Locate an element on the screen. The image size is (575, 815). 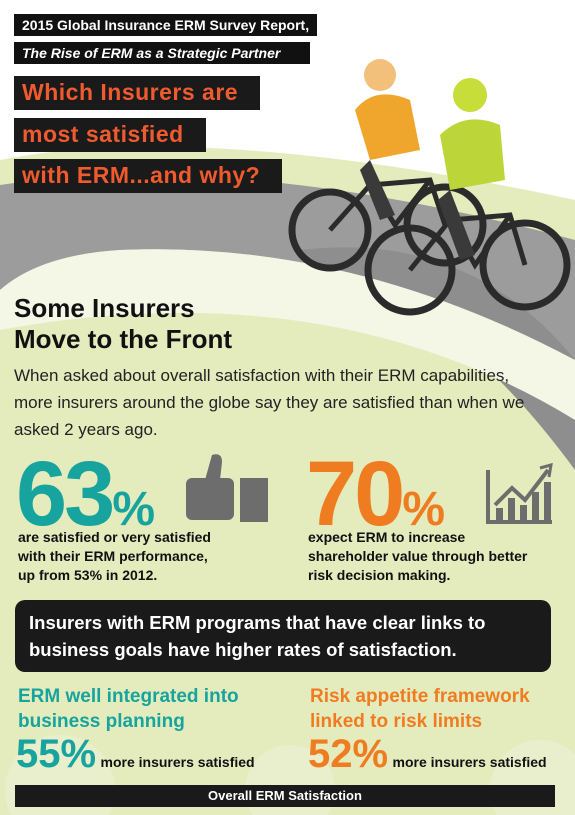
footer-bar: Overall ERM Satisfaction is located at coordinates (285, 796).